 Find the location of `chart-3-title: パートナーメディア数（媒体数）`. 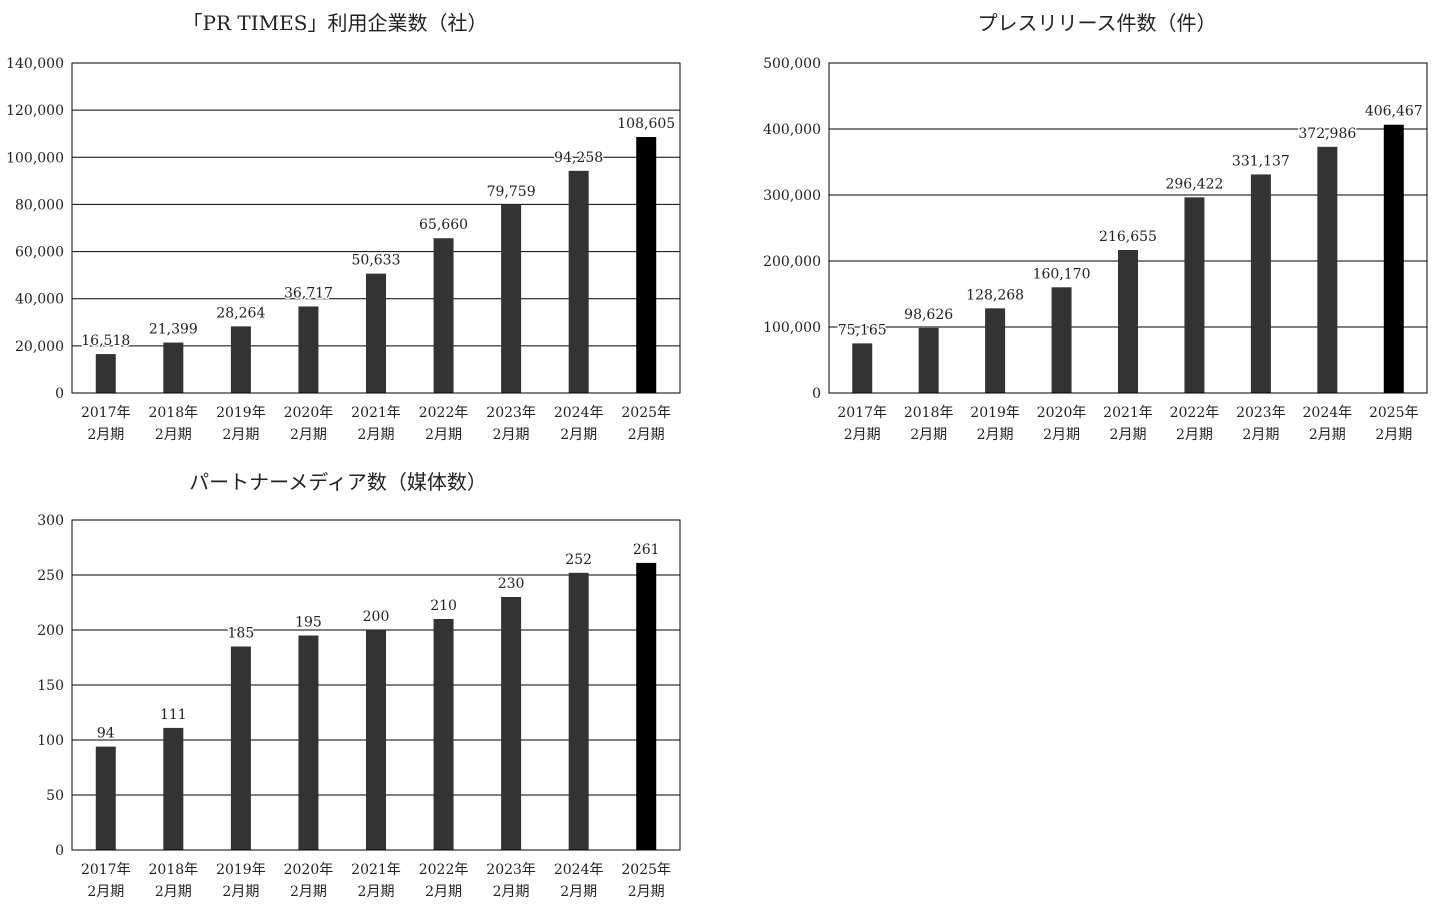

chart-3-title: パートナーメディア数（媒体数） is located at coordinates (338, 482).